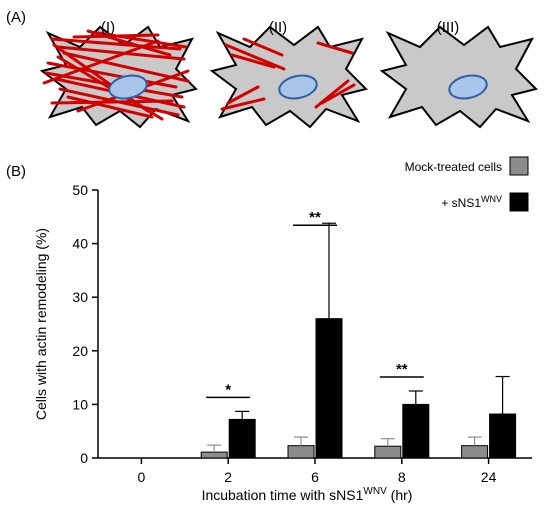 This screenshot has width=550, height=517. What do you see at coordinates (142, 477) in the screenshot?
I see `x-tick-label: 0` at bounding box center [142, 477].